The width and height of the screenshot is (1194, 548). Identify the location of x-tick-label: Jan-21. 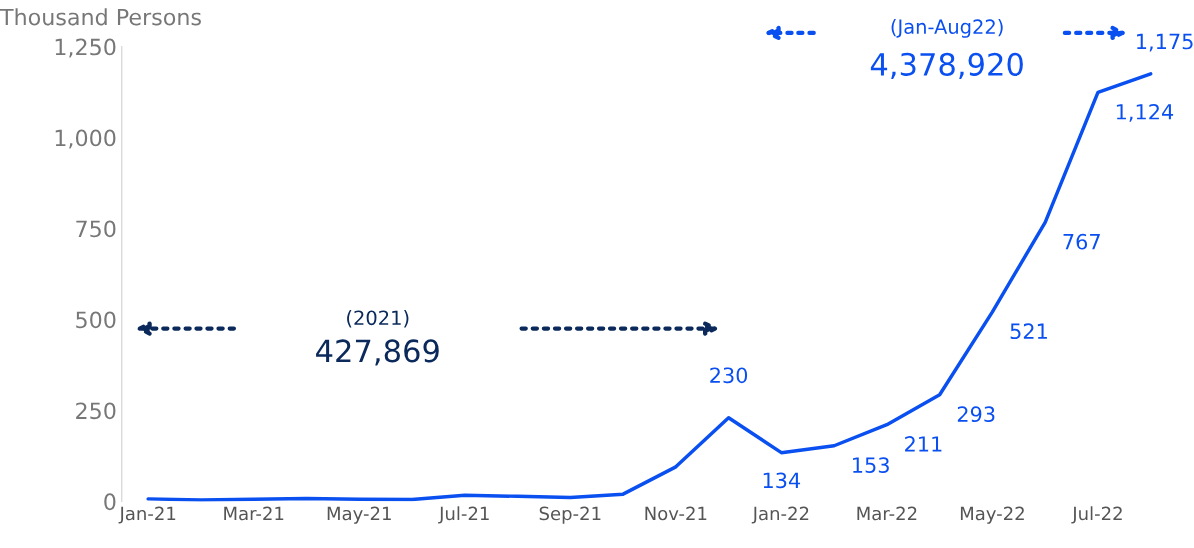
(147, 515).